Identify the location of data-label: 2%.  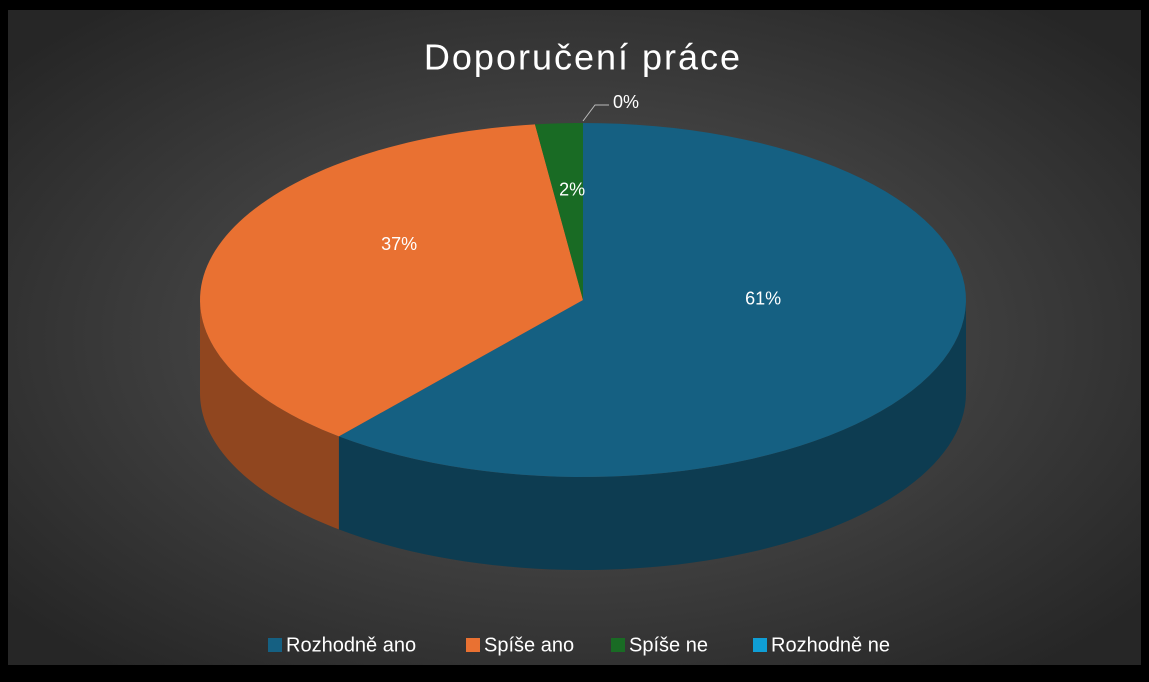
(572, 189).